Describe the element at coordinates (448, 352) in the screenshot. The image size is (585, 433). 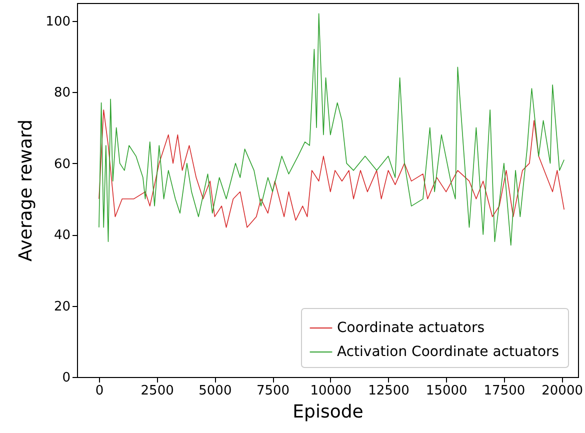
I see `legend-label: Activation Coordinate actuators` at that location.